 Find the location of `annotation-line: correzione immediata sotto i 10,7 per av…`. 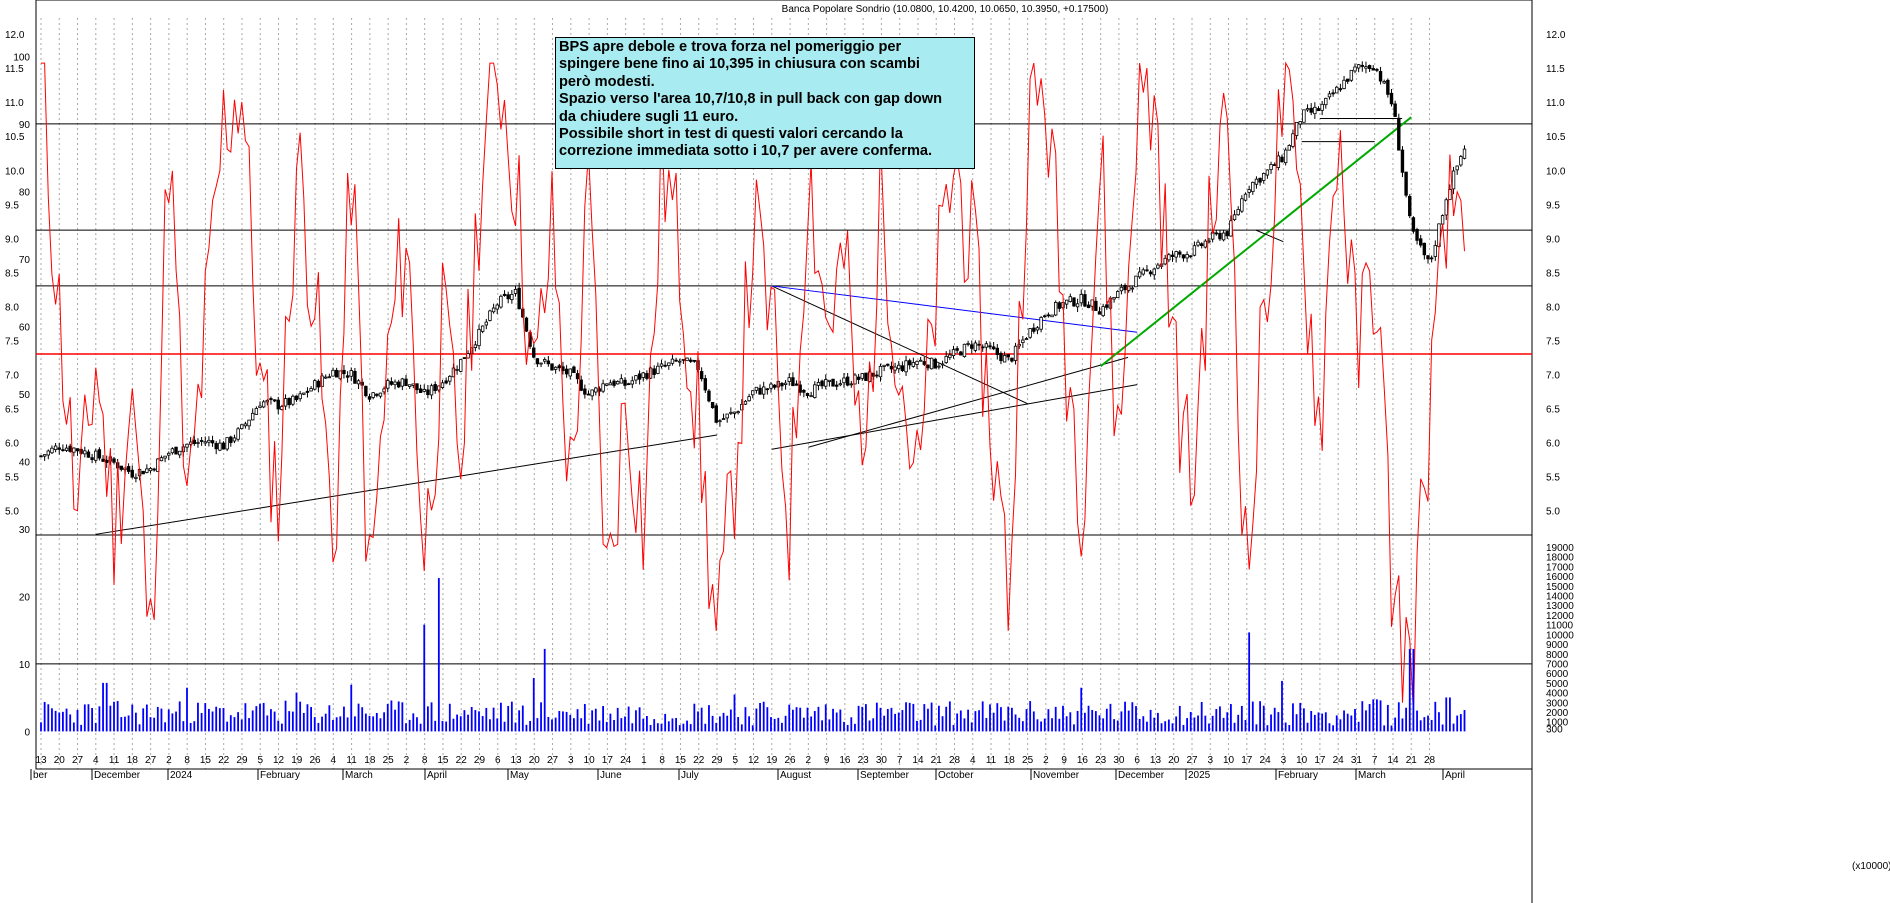

annotation-line: correzione immediata sotto i 10,7 per av… is located at coordinates (746, 151).